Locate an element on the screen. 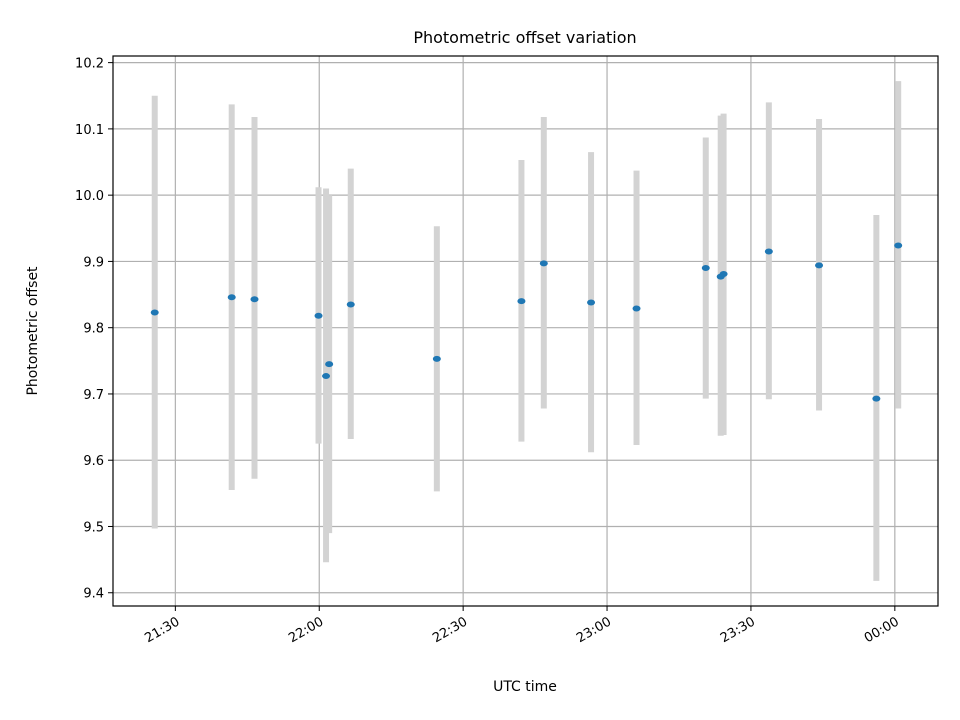 The width and height of the screenshot is (960, 720). y-axis: 9.4 9.5 9.6 9.7 9.8 9.9 10.0 10.1 10.2 is located at coordinates (94, 329).